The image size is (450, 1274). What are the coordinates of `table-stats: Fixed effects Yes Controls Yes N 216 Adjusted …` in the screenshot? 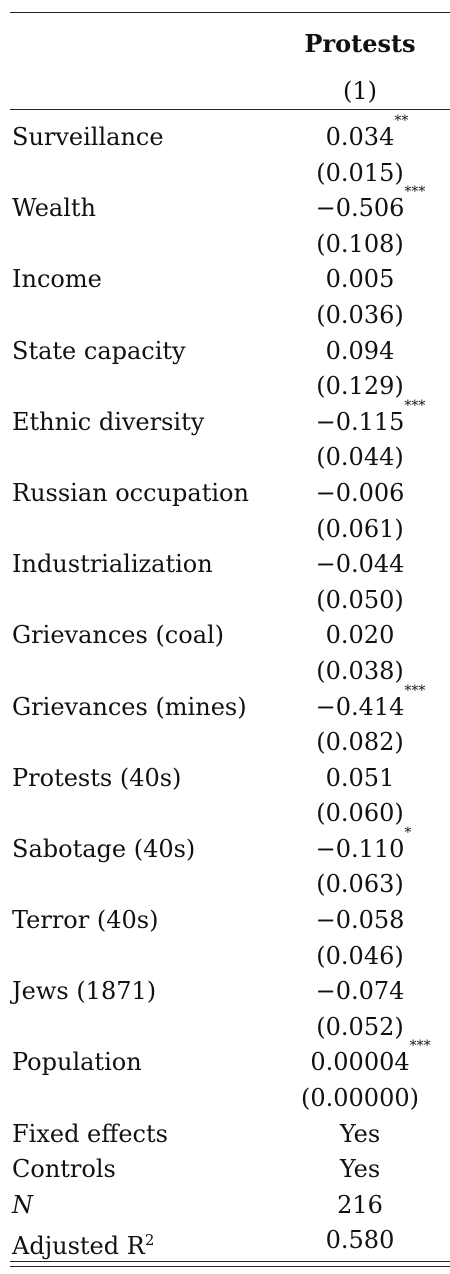 It's located at (230, 1189).